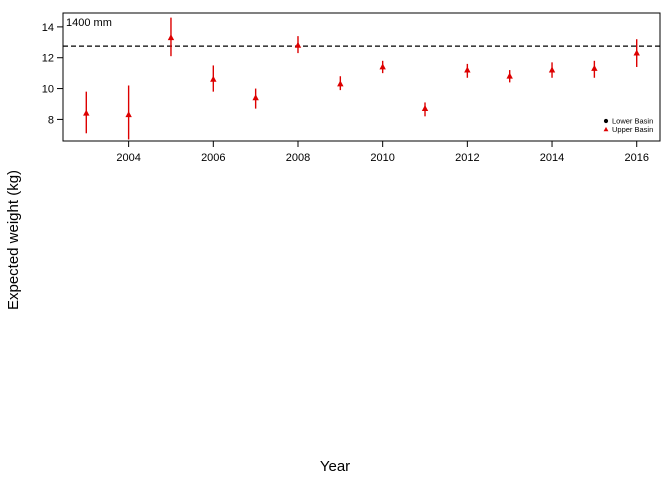 This screenshot has height=480, width=672. I want to click on legend-label: Lower Basin, so click(632, 121).